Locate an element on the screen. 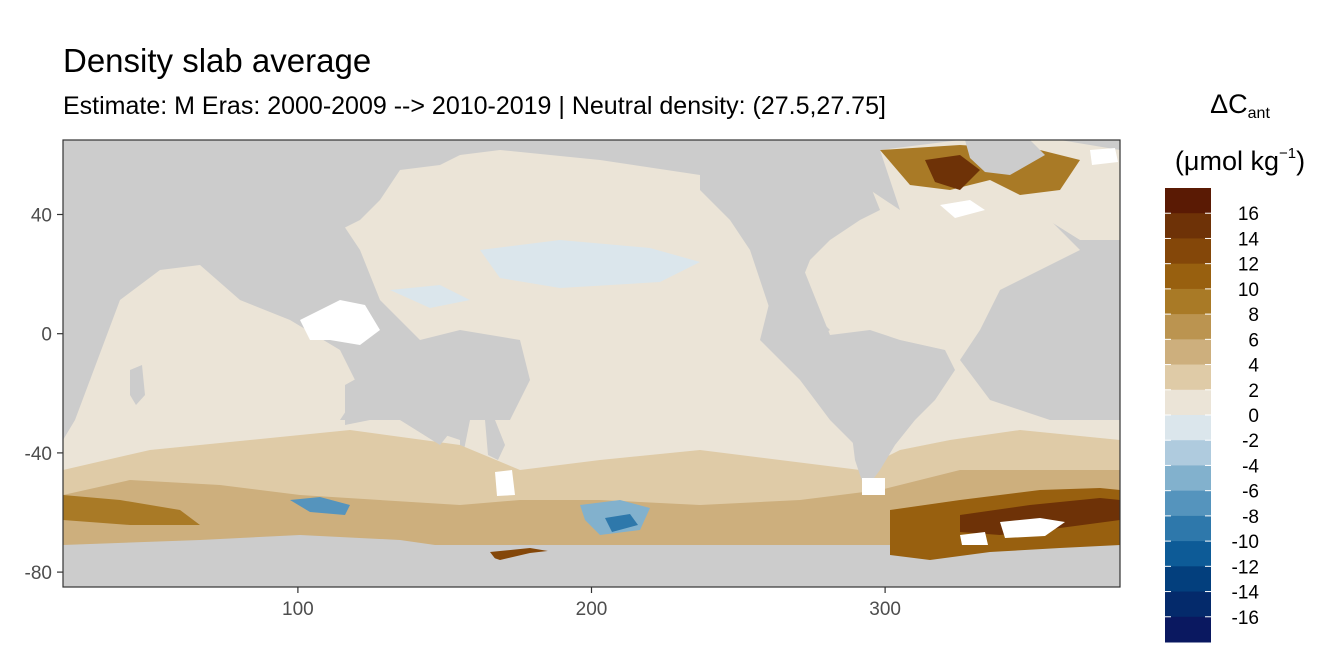  ocean-indian is located at coordinates (261, 372).